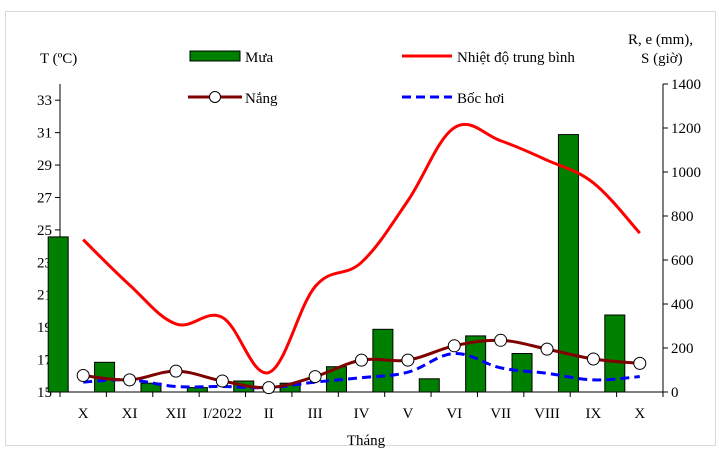 This screenshot has width=719, height=450. Describe the element at coordinates (675, 393) in the screenshot. I see `y-right-tick-label: 0` at that location.